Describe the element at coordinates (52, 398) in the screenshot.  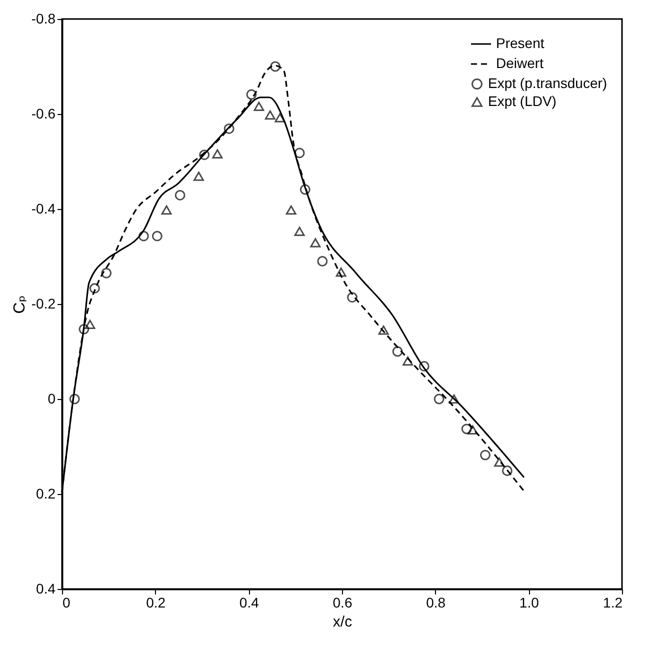
I see `y-tick-label: 0` at that location.